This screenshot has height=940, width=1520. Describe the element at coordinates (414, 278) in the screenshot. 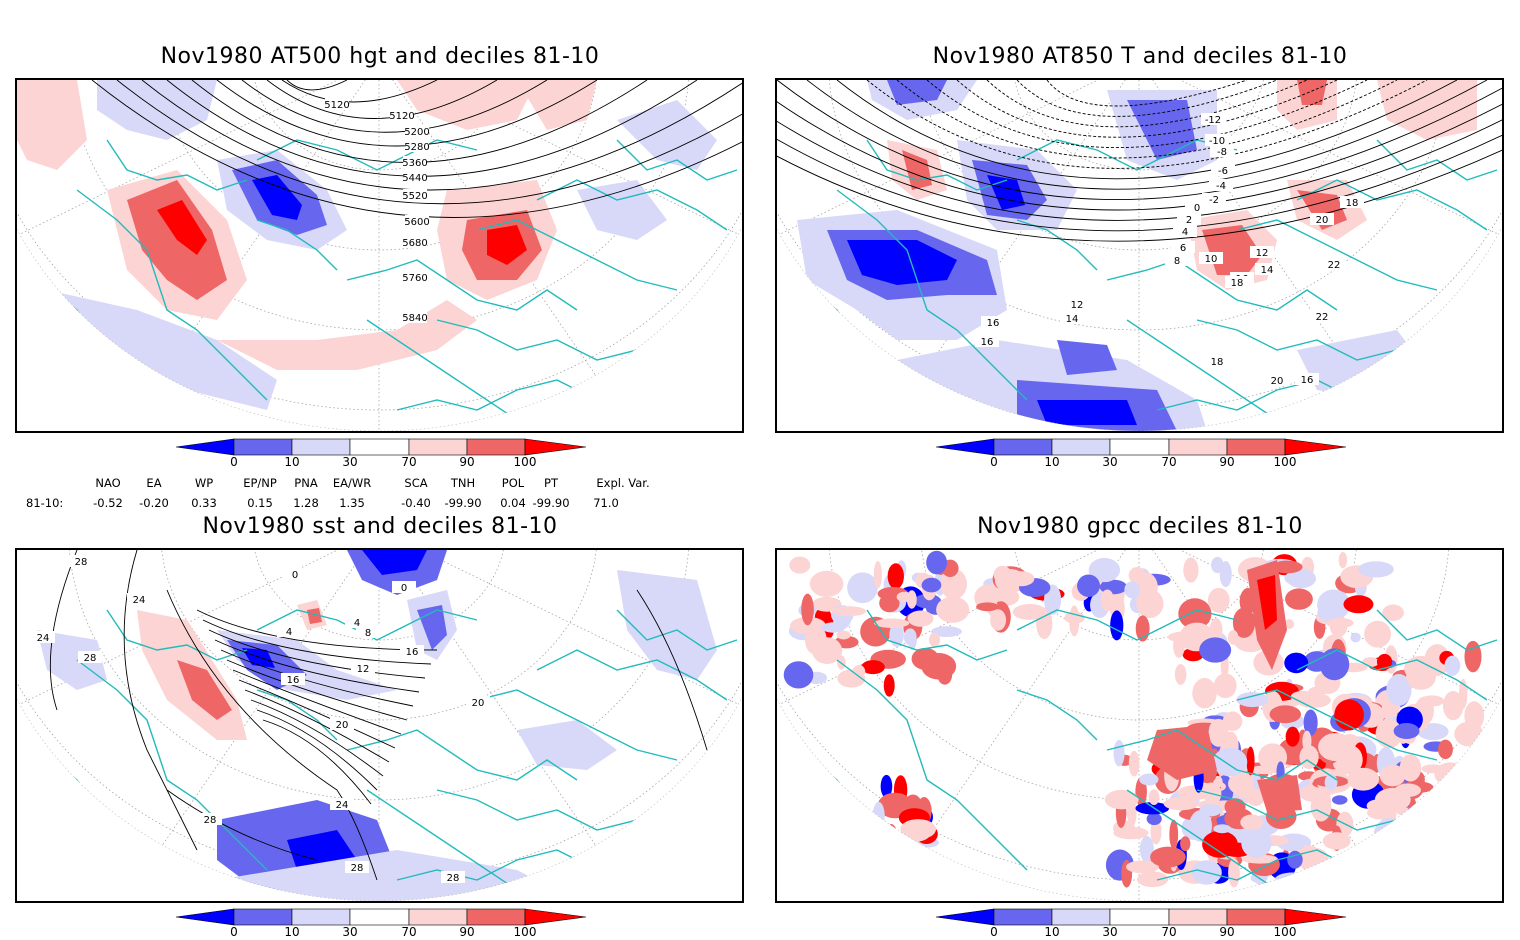

I see `contour-label: 5760` at that location.